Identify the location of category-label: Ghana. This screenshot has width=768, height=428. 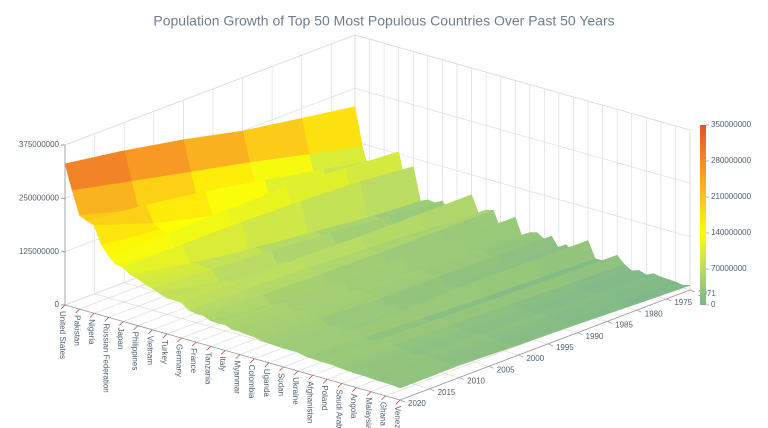
(382, 414).